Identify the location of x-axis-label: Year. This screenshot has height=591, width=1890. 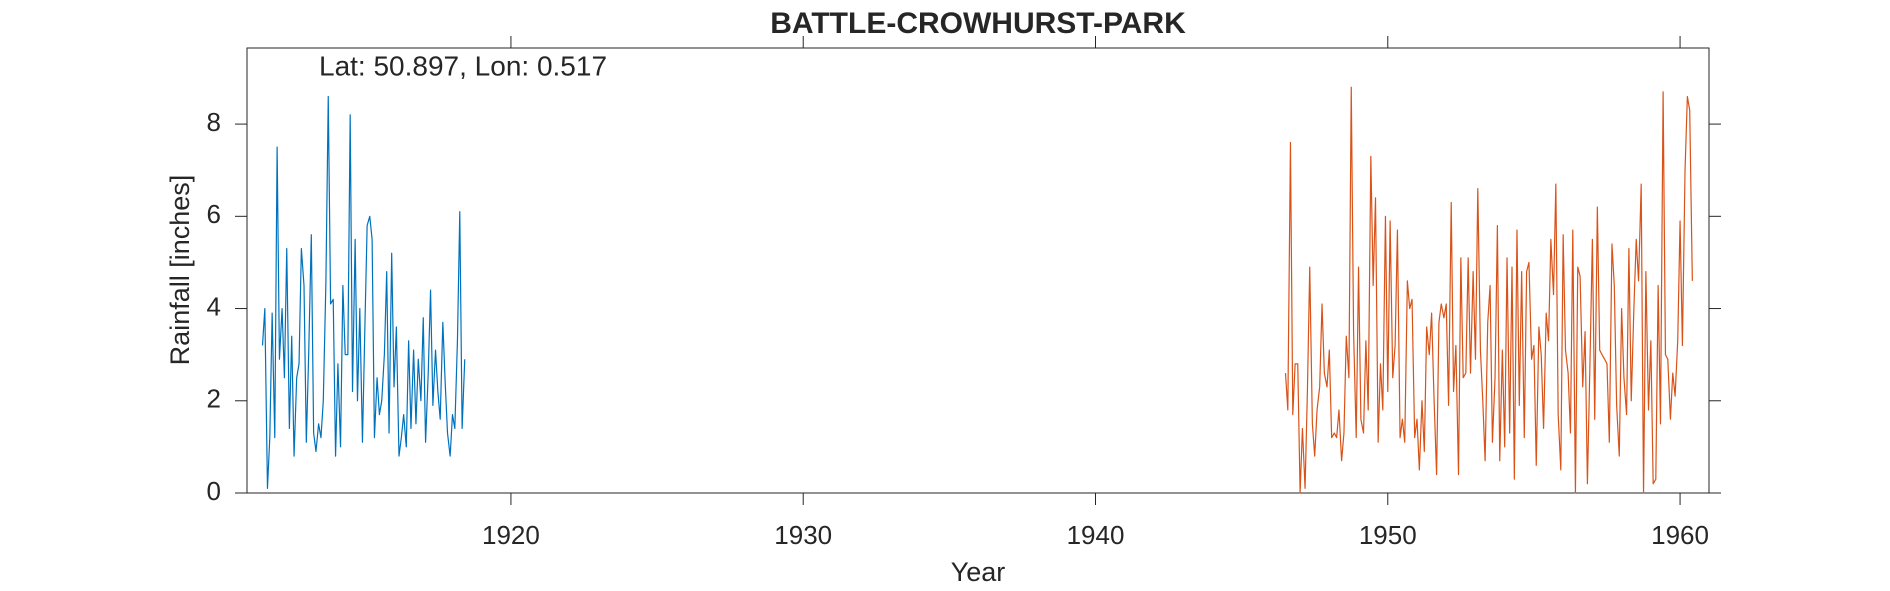
(978, 572).